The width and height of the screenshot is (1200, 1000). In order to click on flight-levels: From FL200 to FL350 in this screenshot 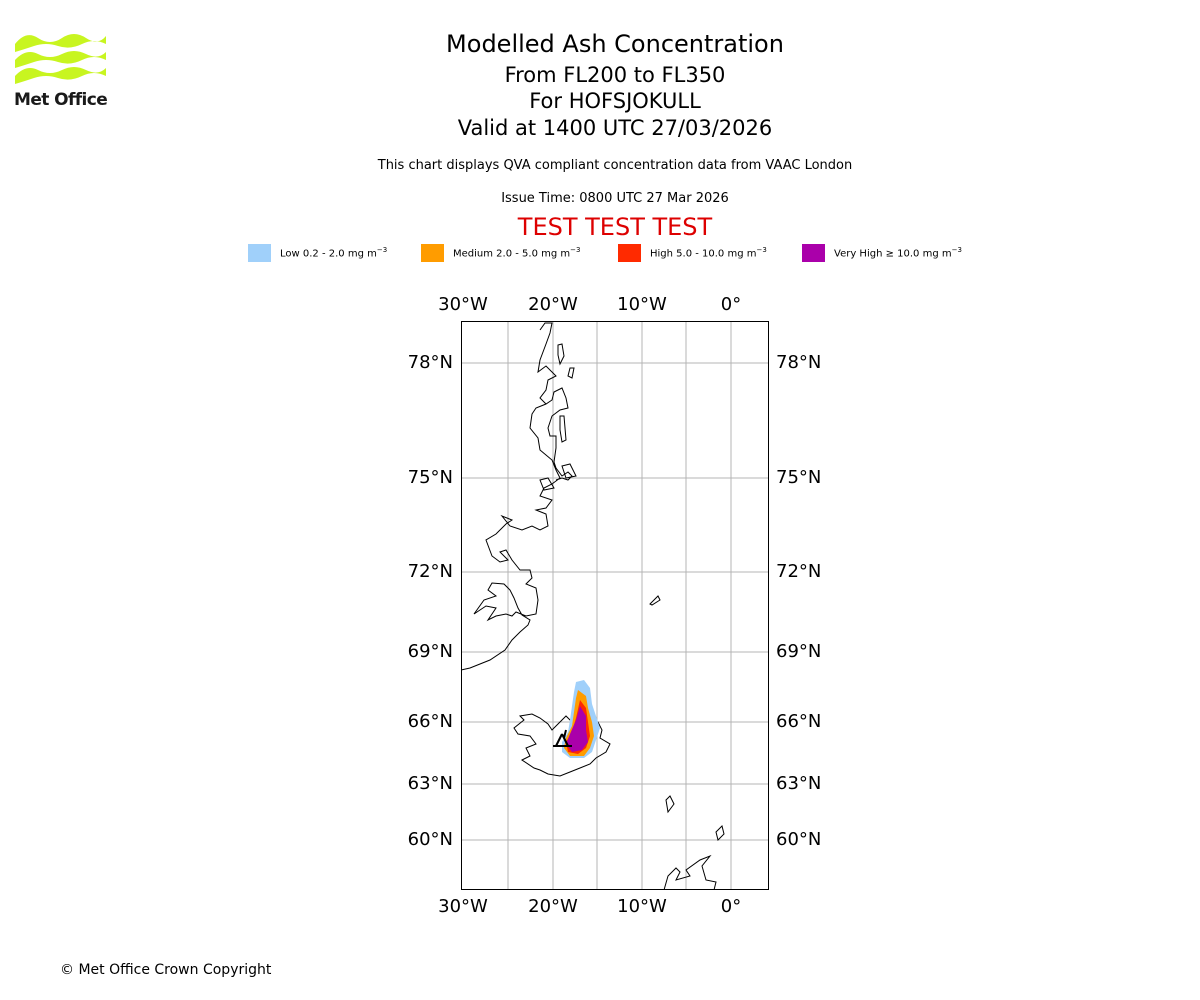, I will do `click(615, 75)`.